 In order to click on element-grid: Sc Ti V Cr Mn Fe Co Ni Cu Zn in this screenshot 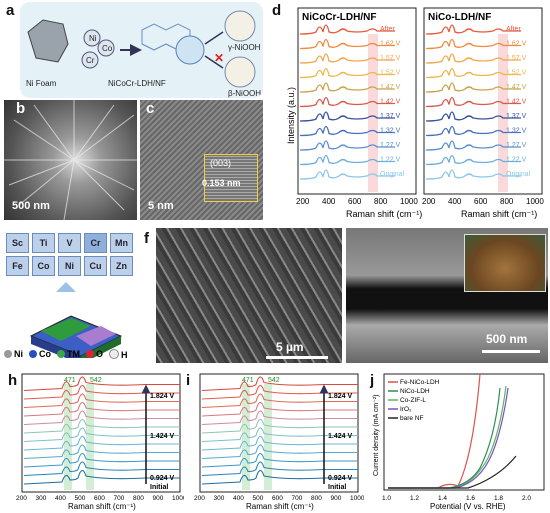, I will do `click(69, 254)`.